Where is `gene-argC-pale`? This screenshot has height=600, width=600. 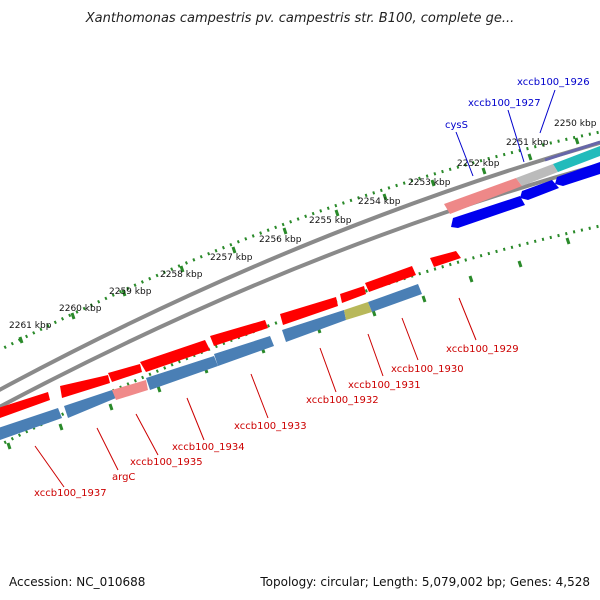 gene-argC-pale is located at coordinates (130, 390).